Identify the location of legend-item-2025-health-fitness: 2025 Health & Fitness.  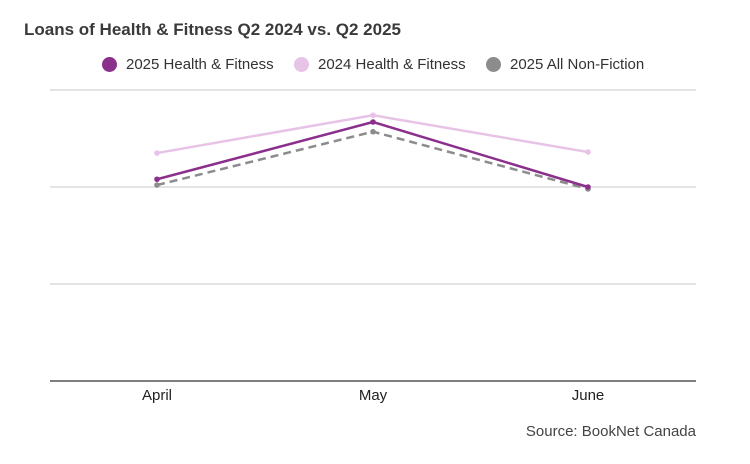
(188, 64).